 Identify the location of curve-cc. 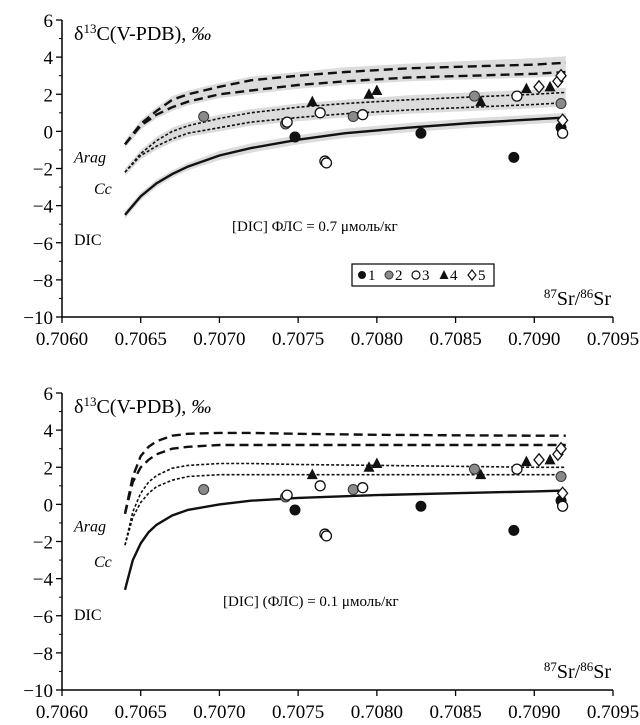
(345, 504).